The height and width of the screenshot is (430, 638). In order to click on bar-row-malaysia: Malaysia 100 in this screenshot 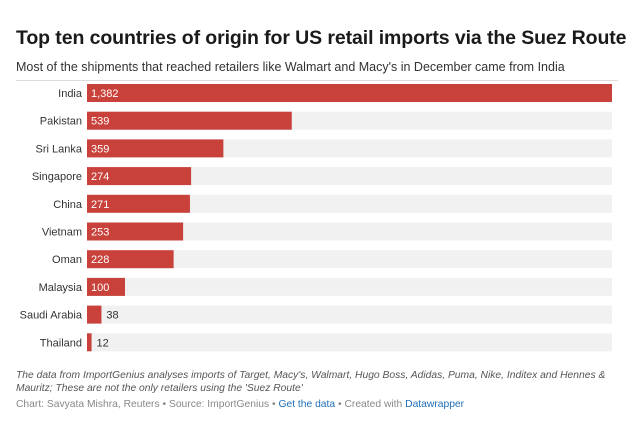, I will do `click(325, 286)`.